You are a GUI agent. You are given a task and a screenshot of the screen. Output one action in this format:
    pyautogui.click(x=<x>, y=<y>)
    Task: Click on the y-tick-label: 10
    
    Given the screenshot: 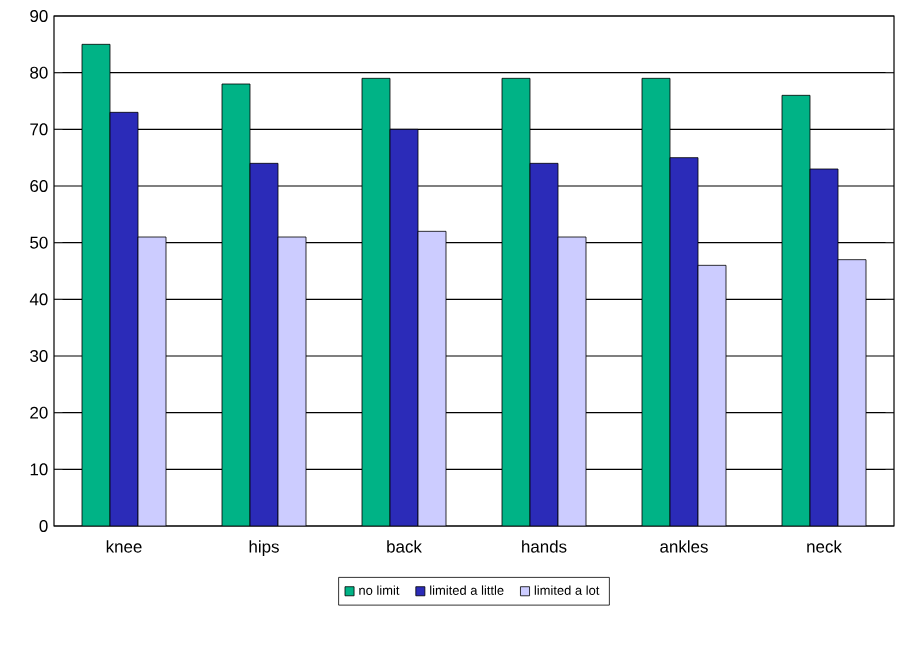 What is the action you would take?
    pyautogui.click(x=39, y=469)
    